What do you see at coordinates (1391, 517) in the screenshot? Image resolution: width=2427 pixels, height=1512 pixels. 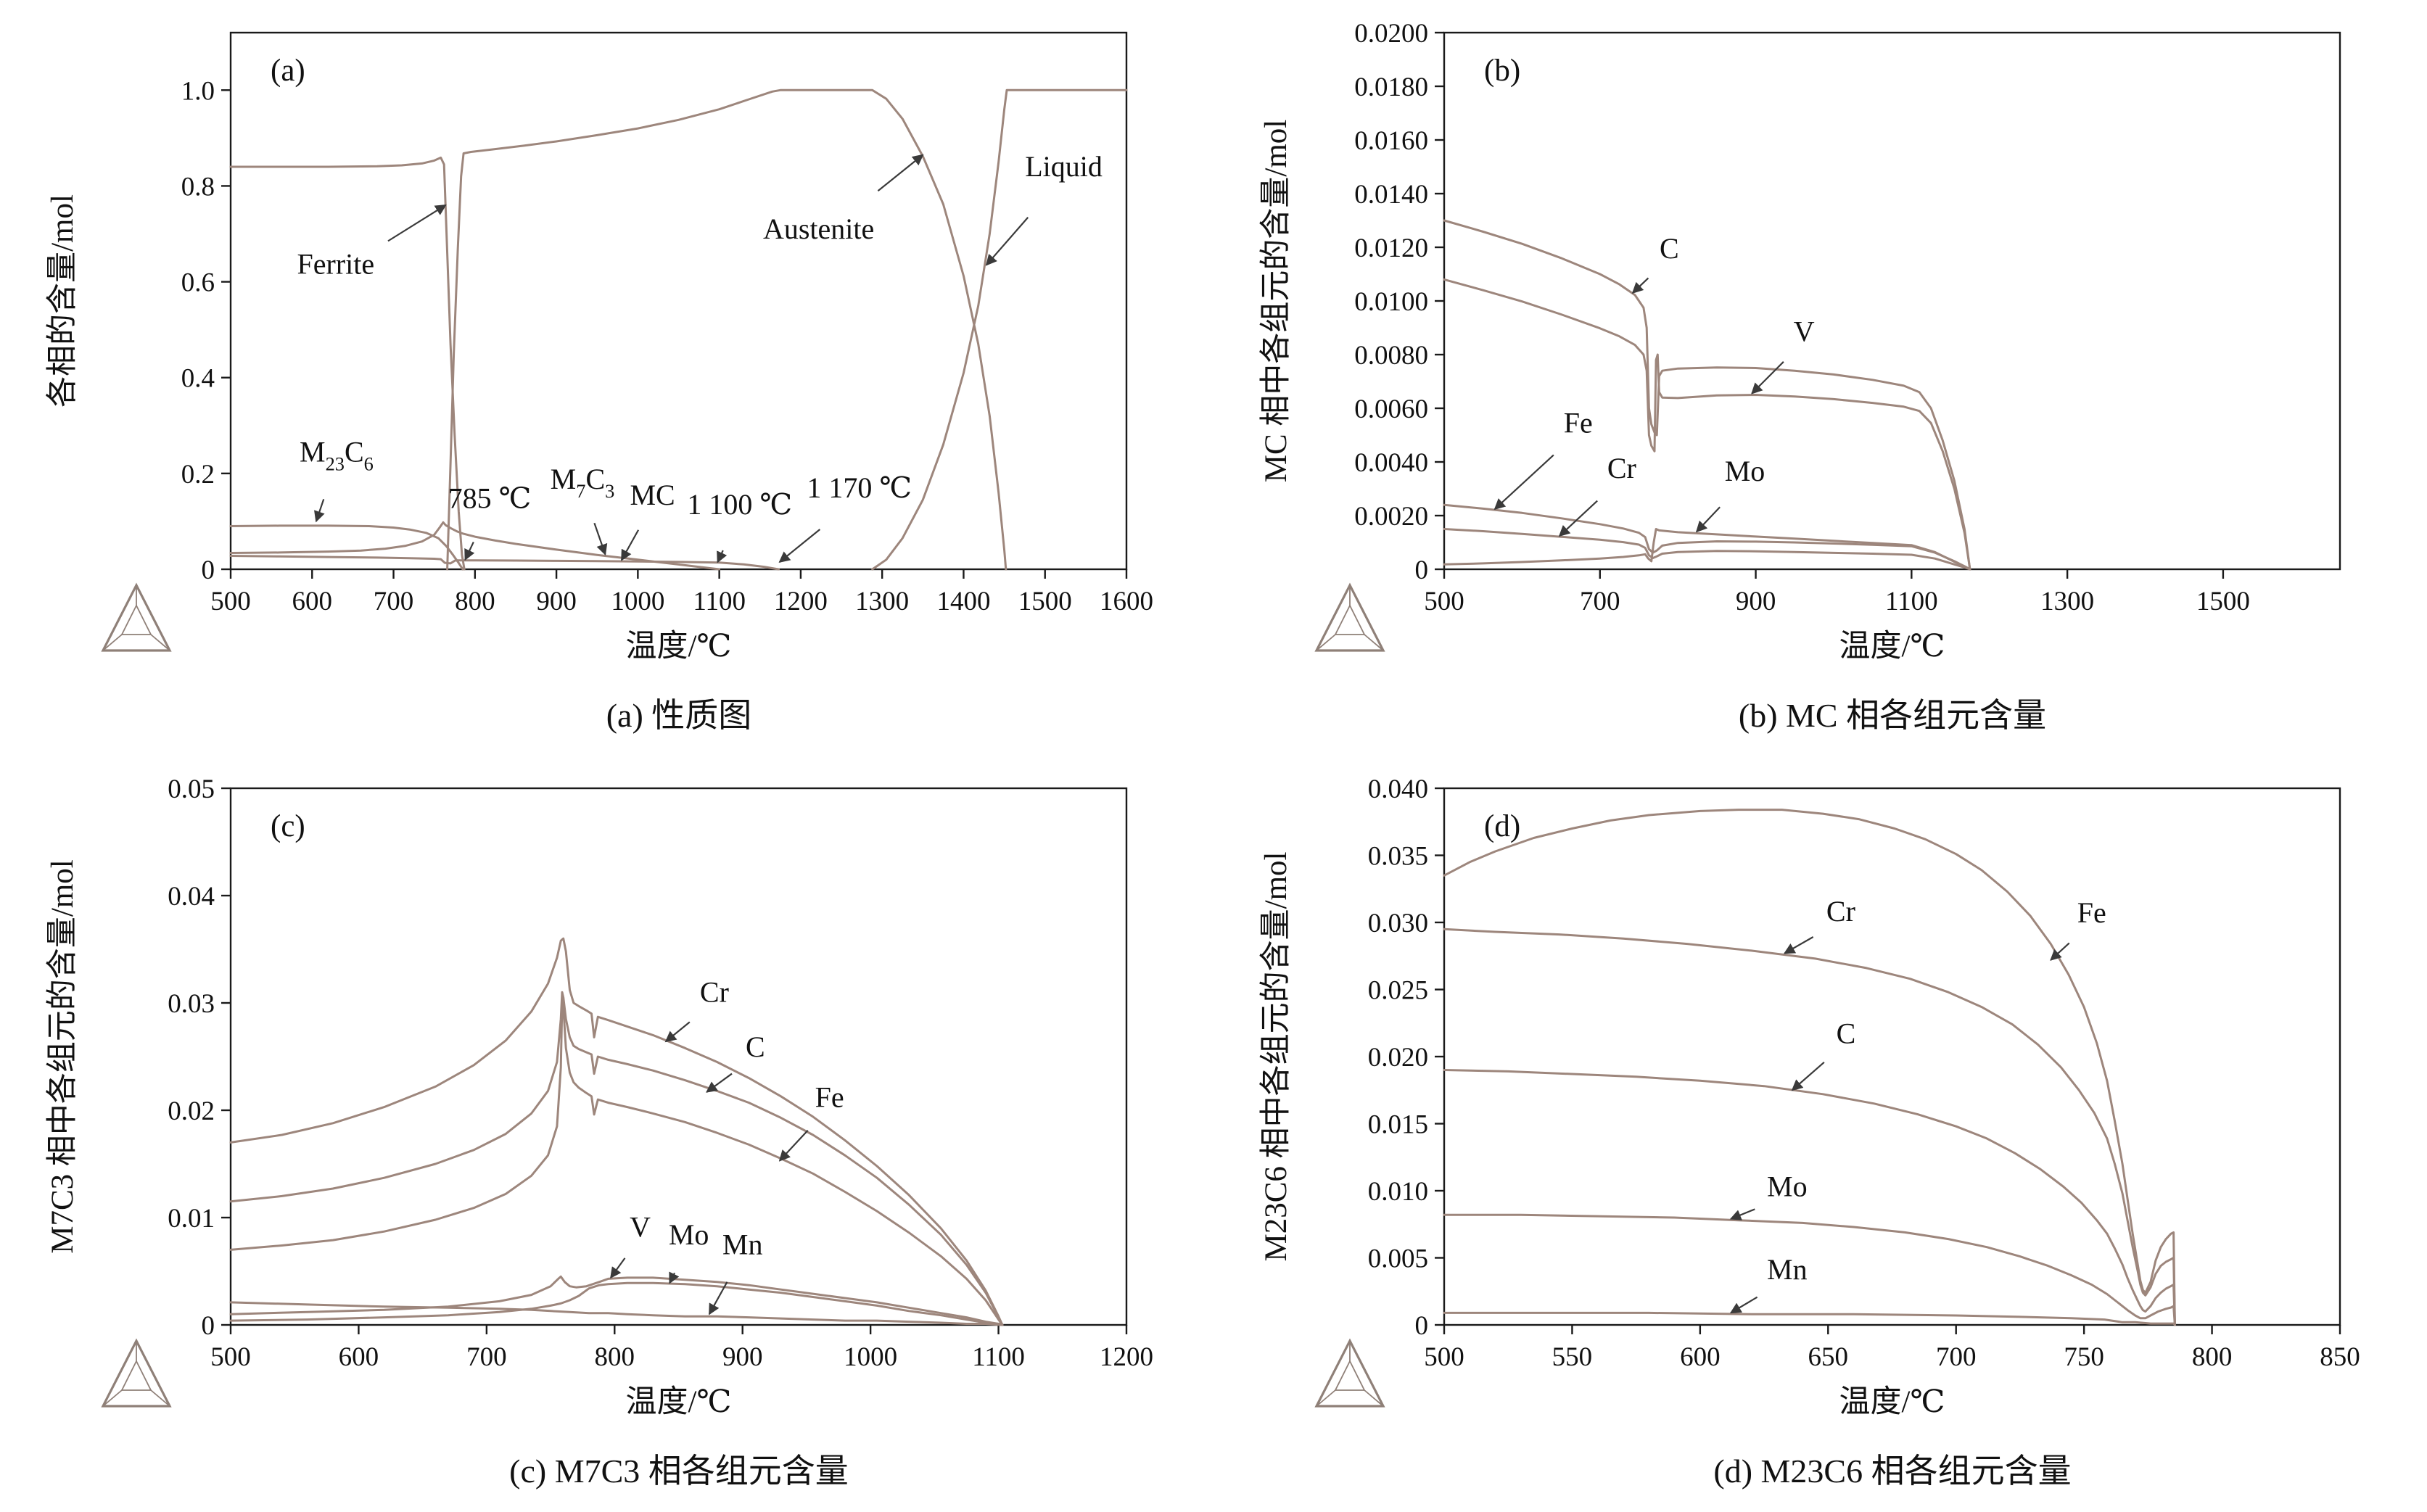 I see `y-tick-label: 0.0020` at bounding box center [1391, 517].